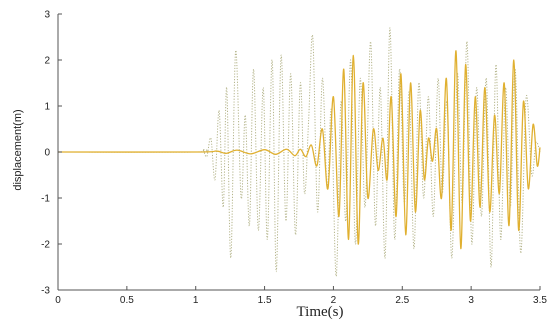 The image size is (554, 325). What do you see at coordinates (47, 107) in the screenshot?
I see `y-tick-label: 1` at bounding box center [47, 107].